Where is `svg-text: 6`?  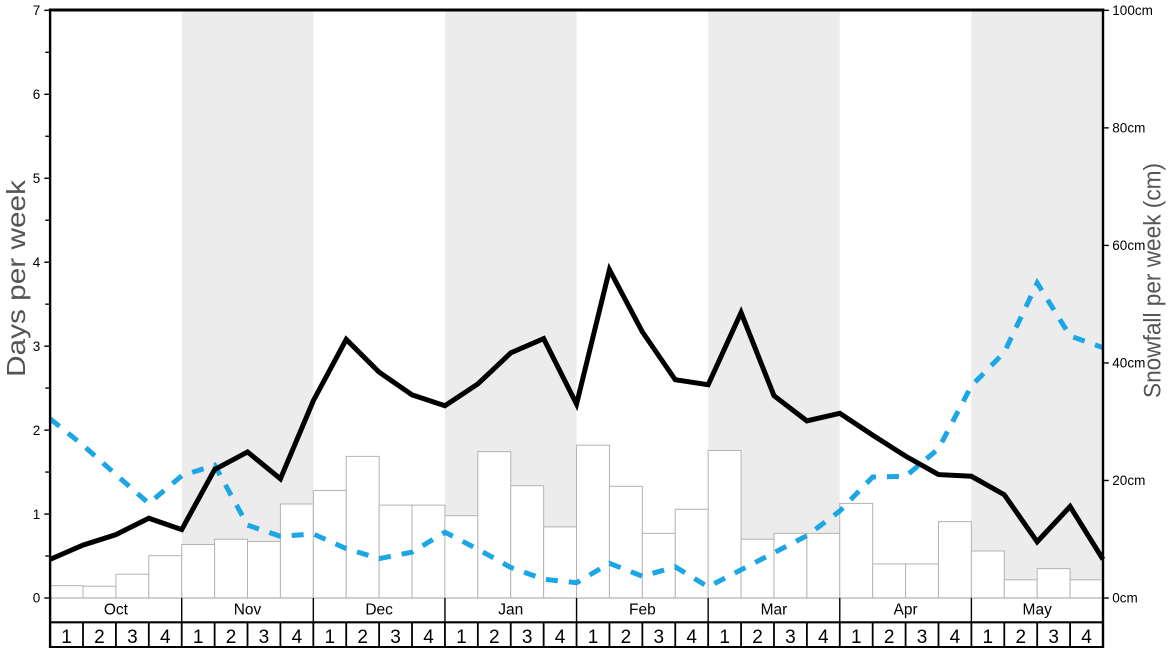
svg-text: 6 is located at coordinates (37, 94).